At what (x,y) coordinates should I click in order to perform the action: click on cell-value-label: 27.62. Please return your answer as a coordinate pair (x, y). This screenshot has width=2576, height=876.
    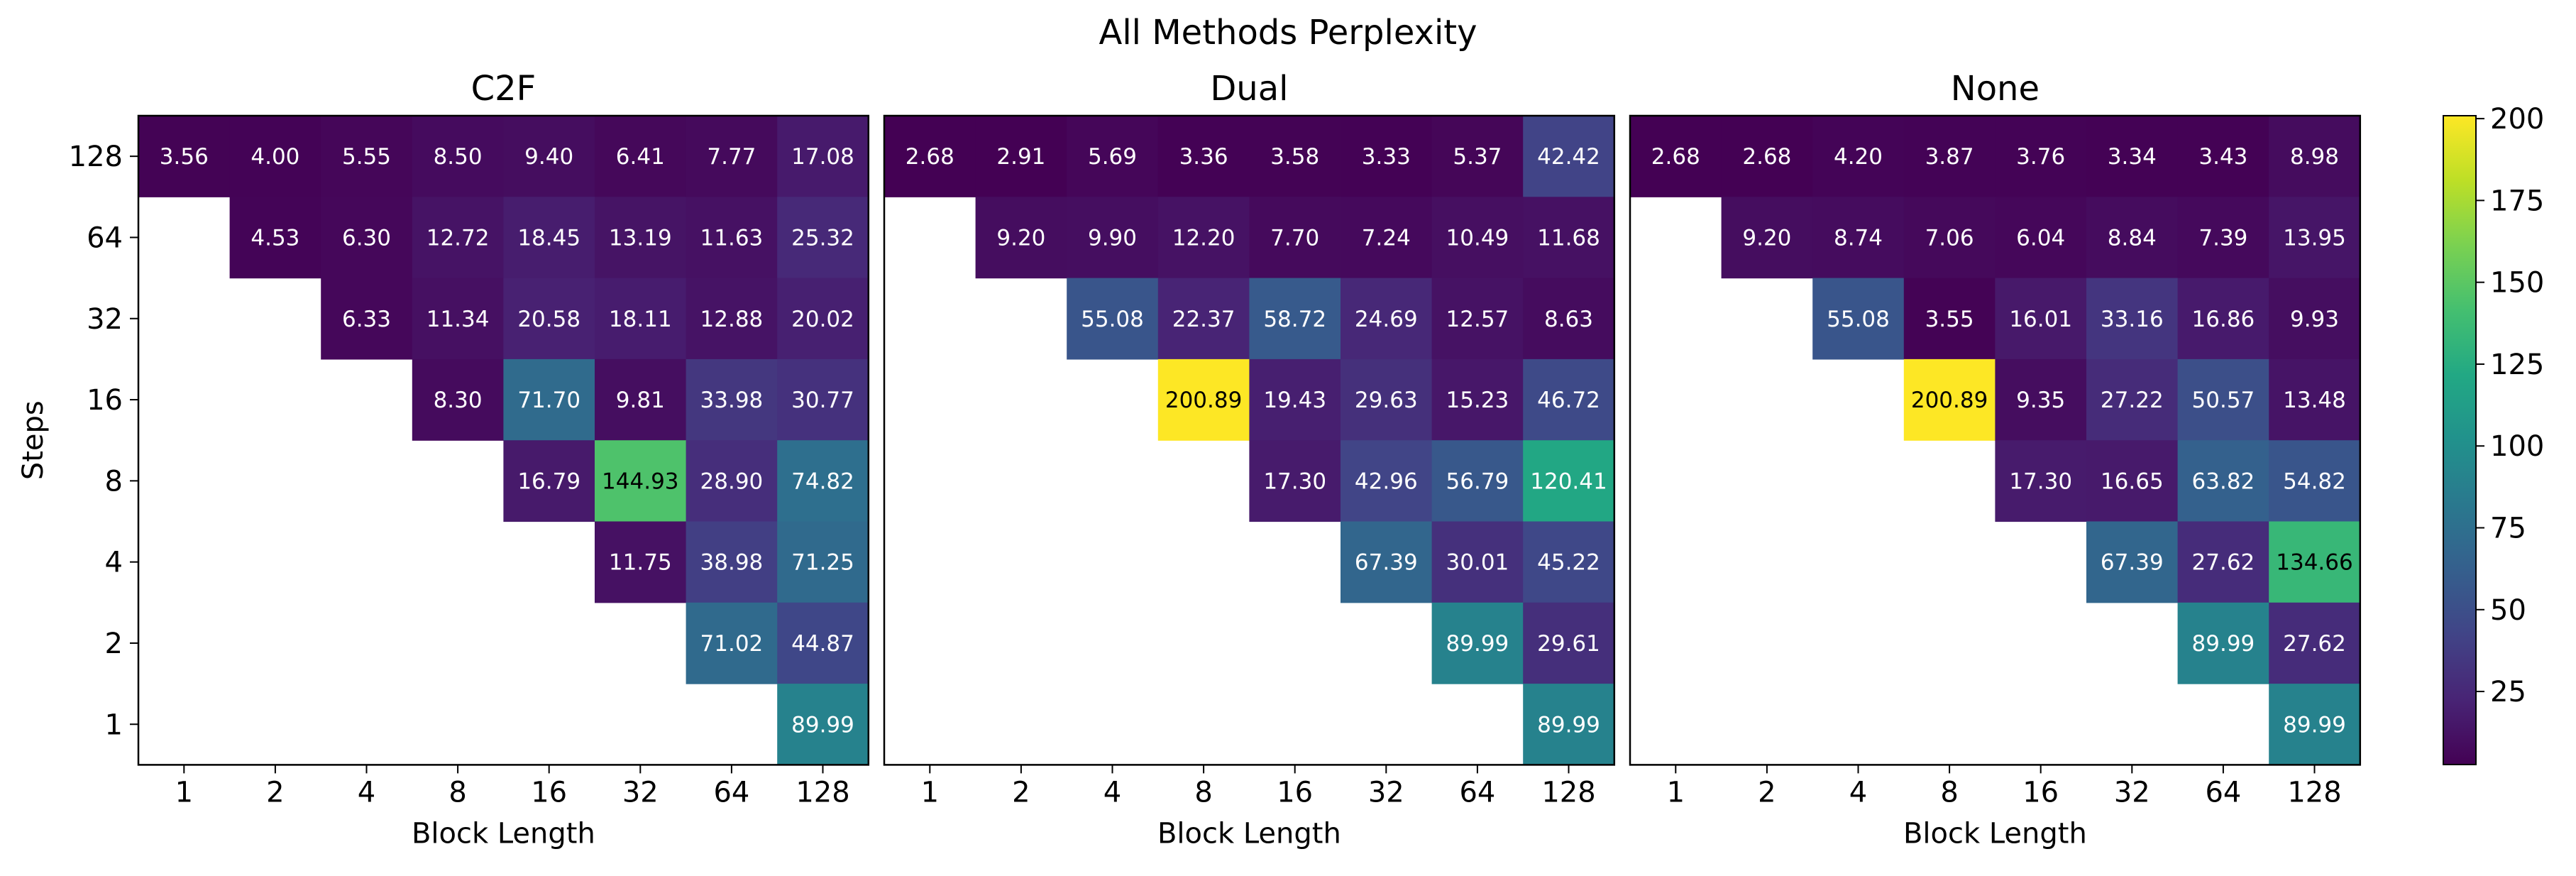
    Looking at the image, I should click on (2314, 644).